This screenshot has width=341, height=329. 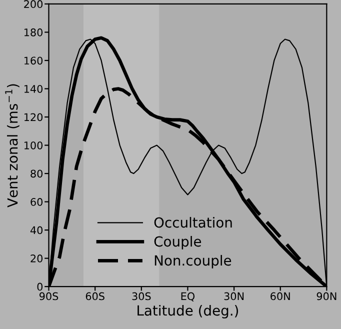 What do you see at coordinates (193, 222) in the screenshot?
I see `legend-label: Occultation` at bounding box center [193, 222].